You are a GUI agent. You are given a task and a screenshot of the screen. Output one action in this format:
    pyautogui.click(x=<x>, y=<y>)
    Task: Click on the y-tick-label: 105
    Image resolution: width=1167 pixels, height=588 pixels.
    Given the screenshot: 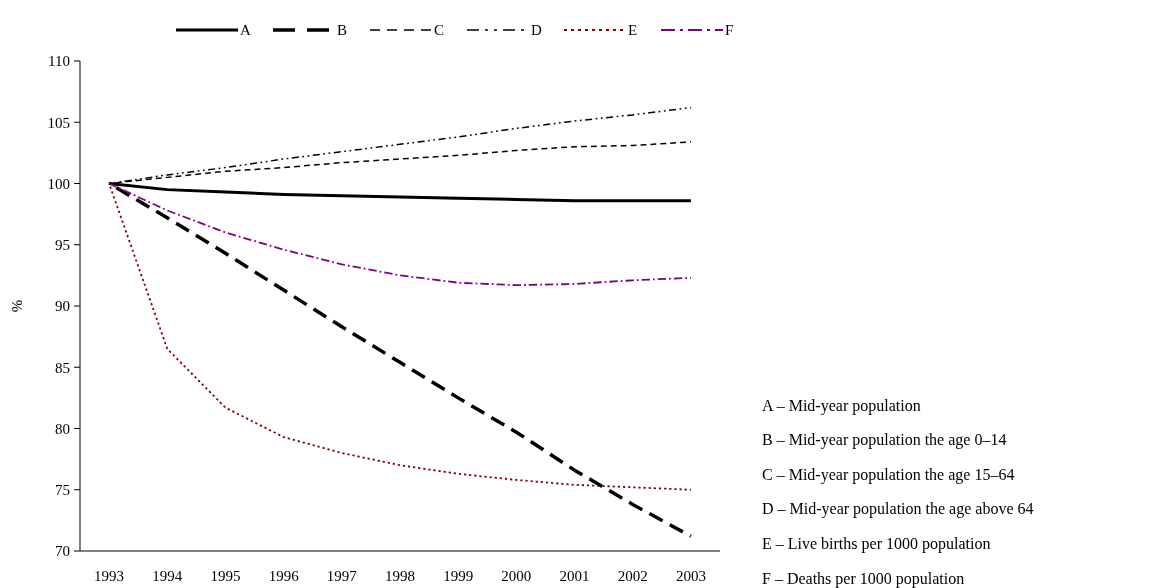 What is the action you would take?
    pyautogui.click(x=58, y=122)
    